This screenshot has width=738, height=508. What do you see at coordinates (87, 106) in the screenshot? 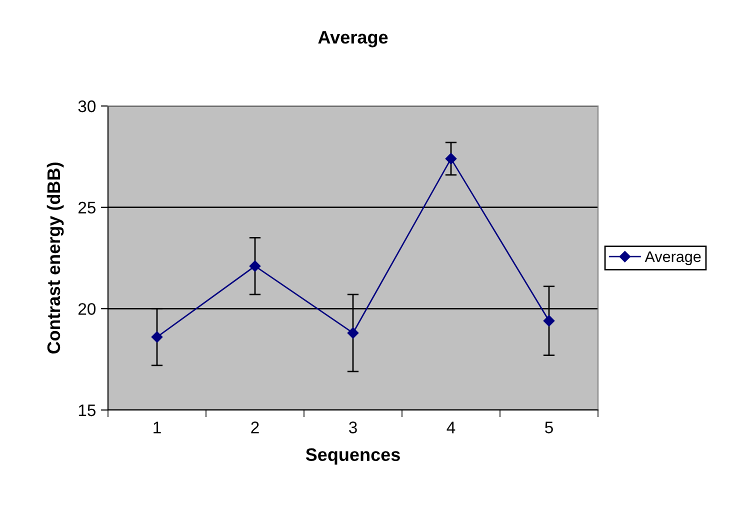
I see `y-tick-label: 30` at bounding box center [87, 106].